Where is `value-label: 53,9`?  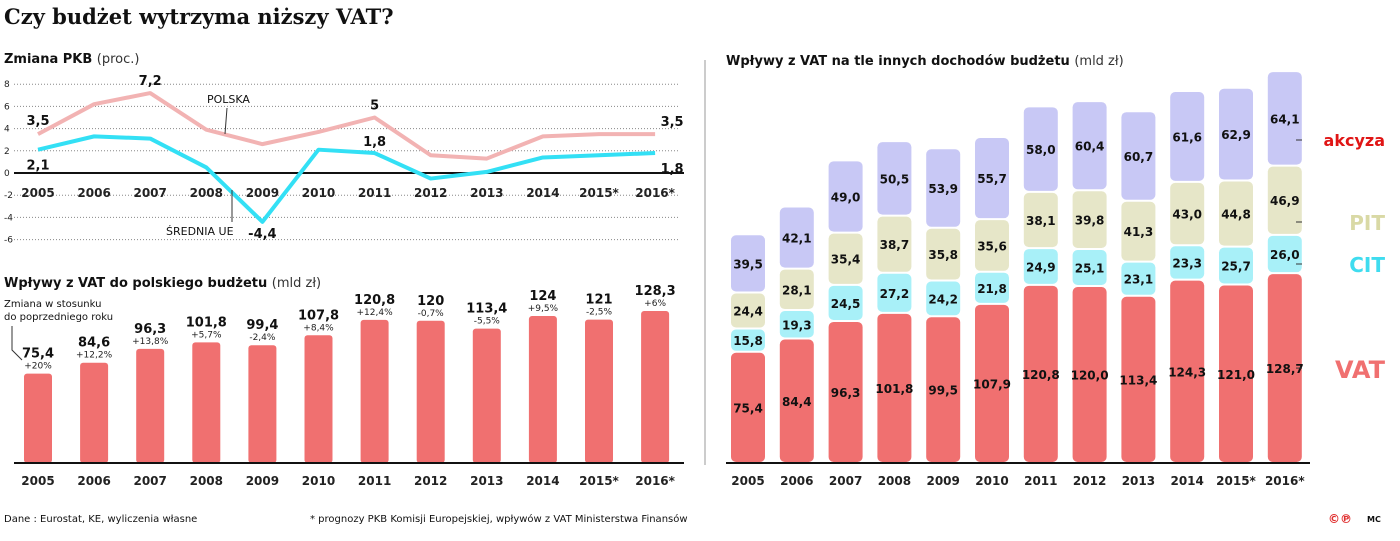 value-label: 53,9 is located at coordinates (943, 189).